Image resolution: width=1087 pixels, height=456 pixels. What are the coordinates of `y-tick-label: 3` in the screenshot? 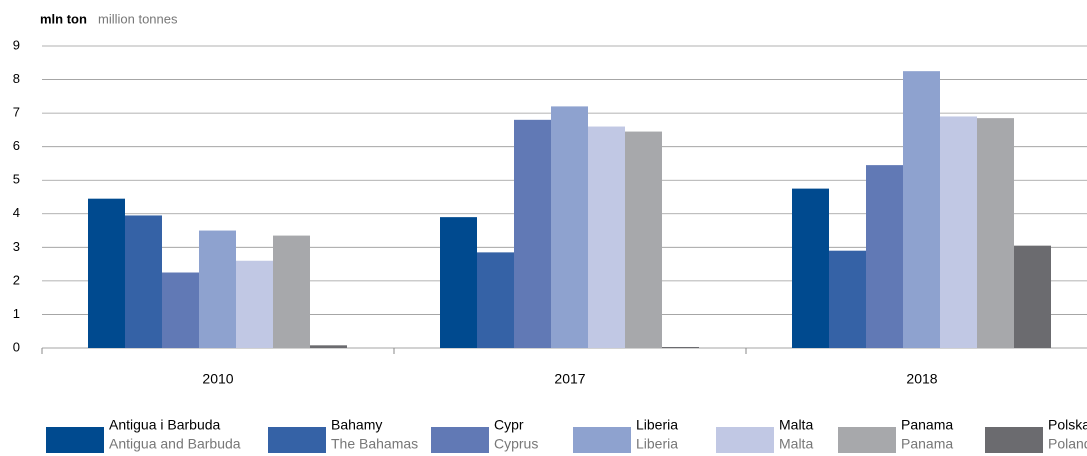 It's located at (16, 246).